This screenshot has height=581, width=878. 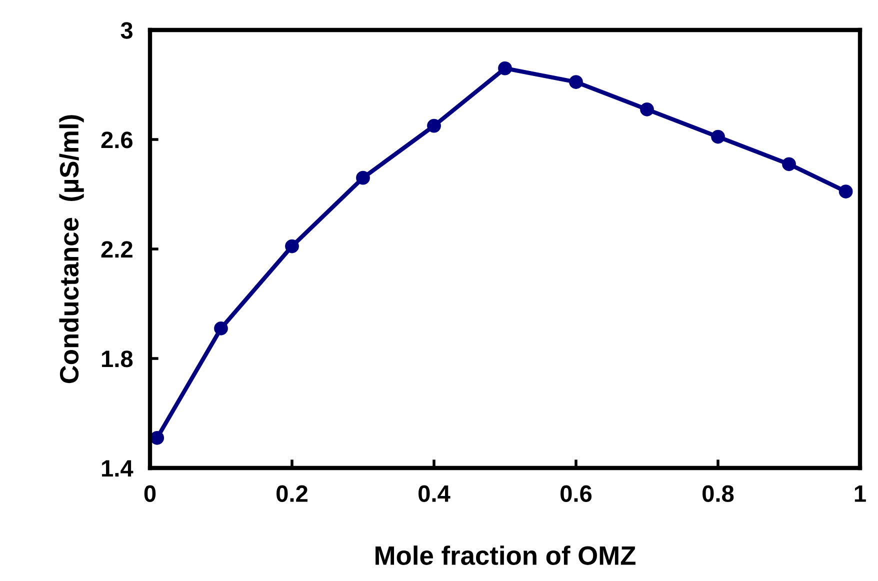 I want to click on y-axis-title: Conductance (µS/ml), so click(x=71, y=249).